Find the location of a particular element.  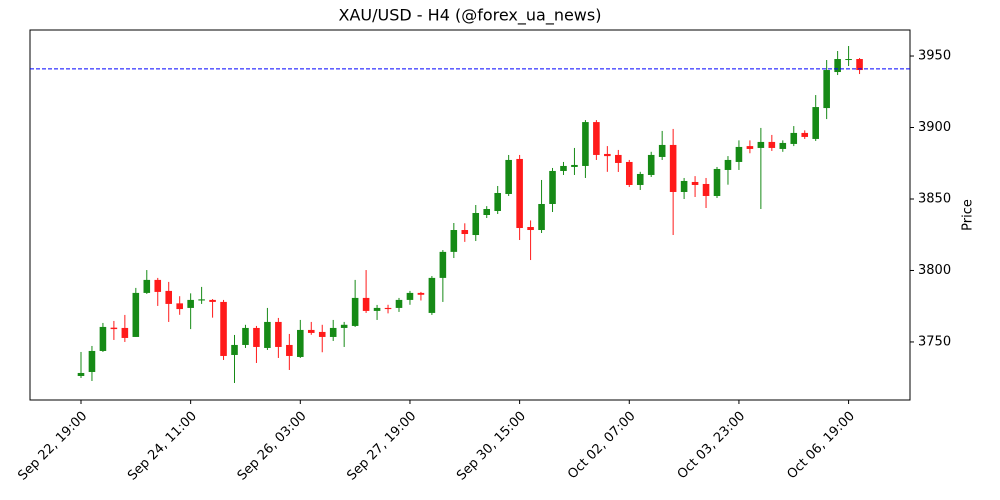

x-tick-label: Oct 06, 19:00 is located at coordinates (820, 445).